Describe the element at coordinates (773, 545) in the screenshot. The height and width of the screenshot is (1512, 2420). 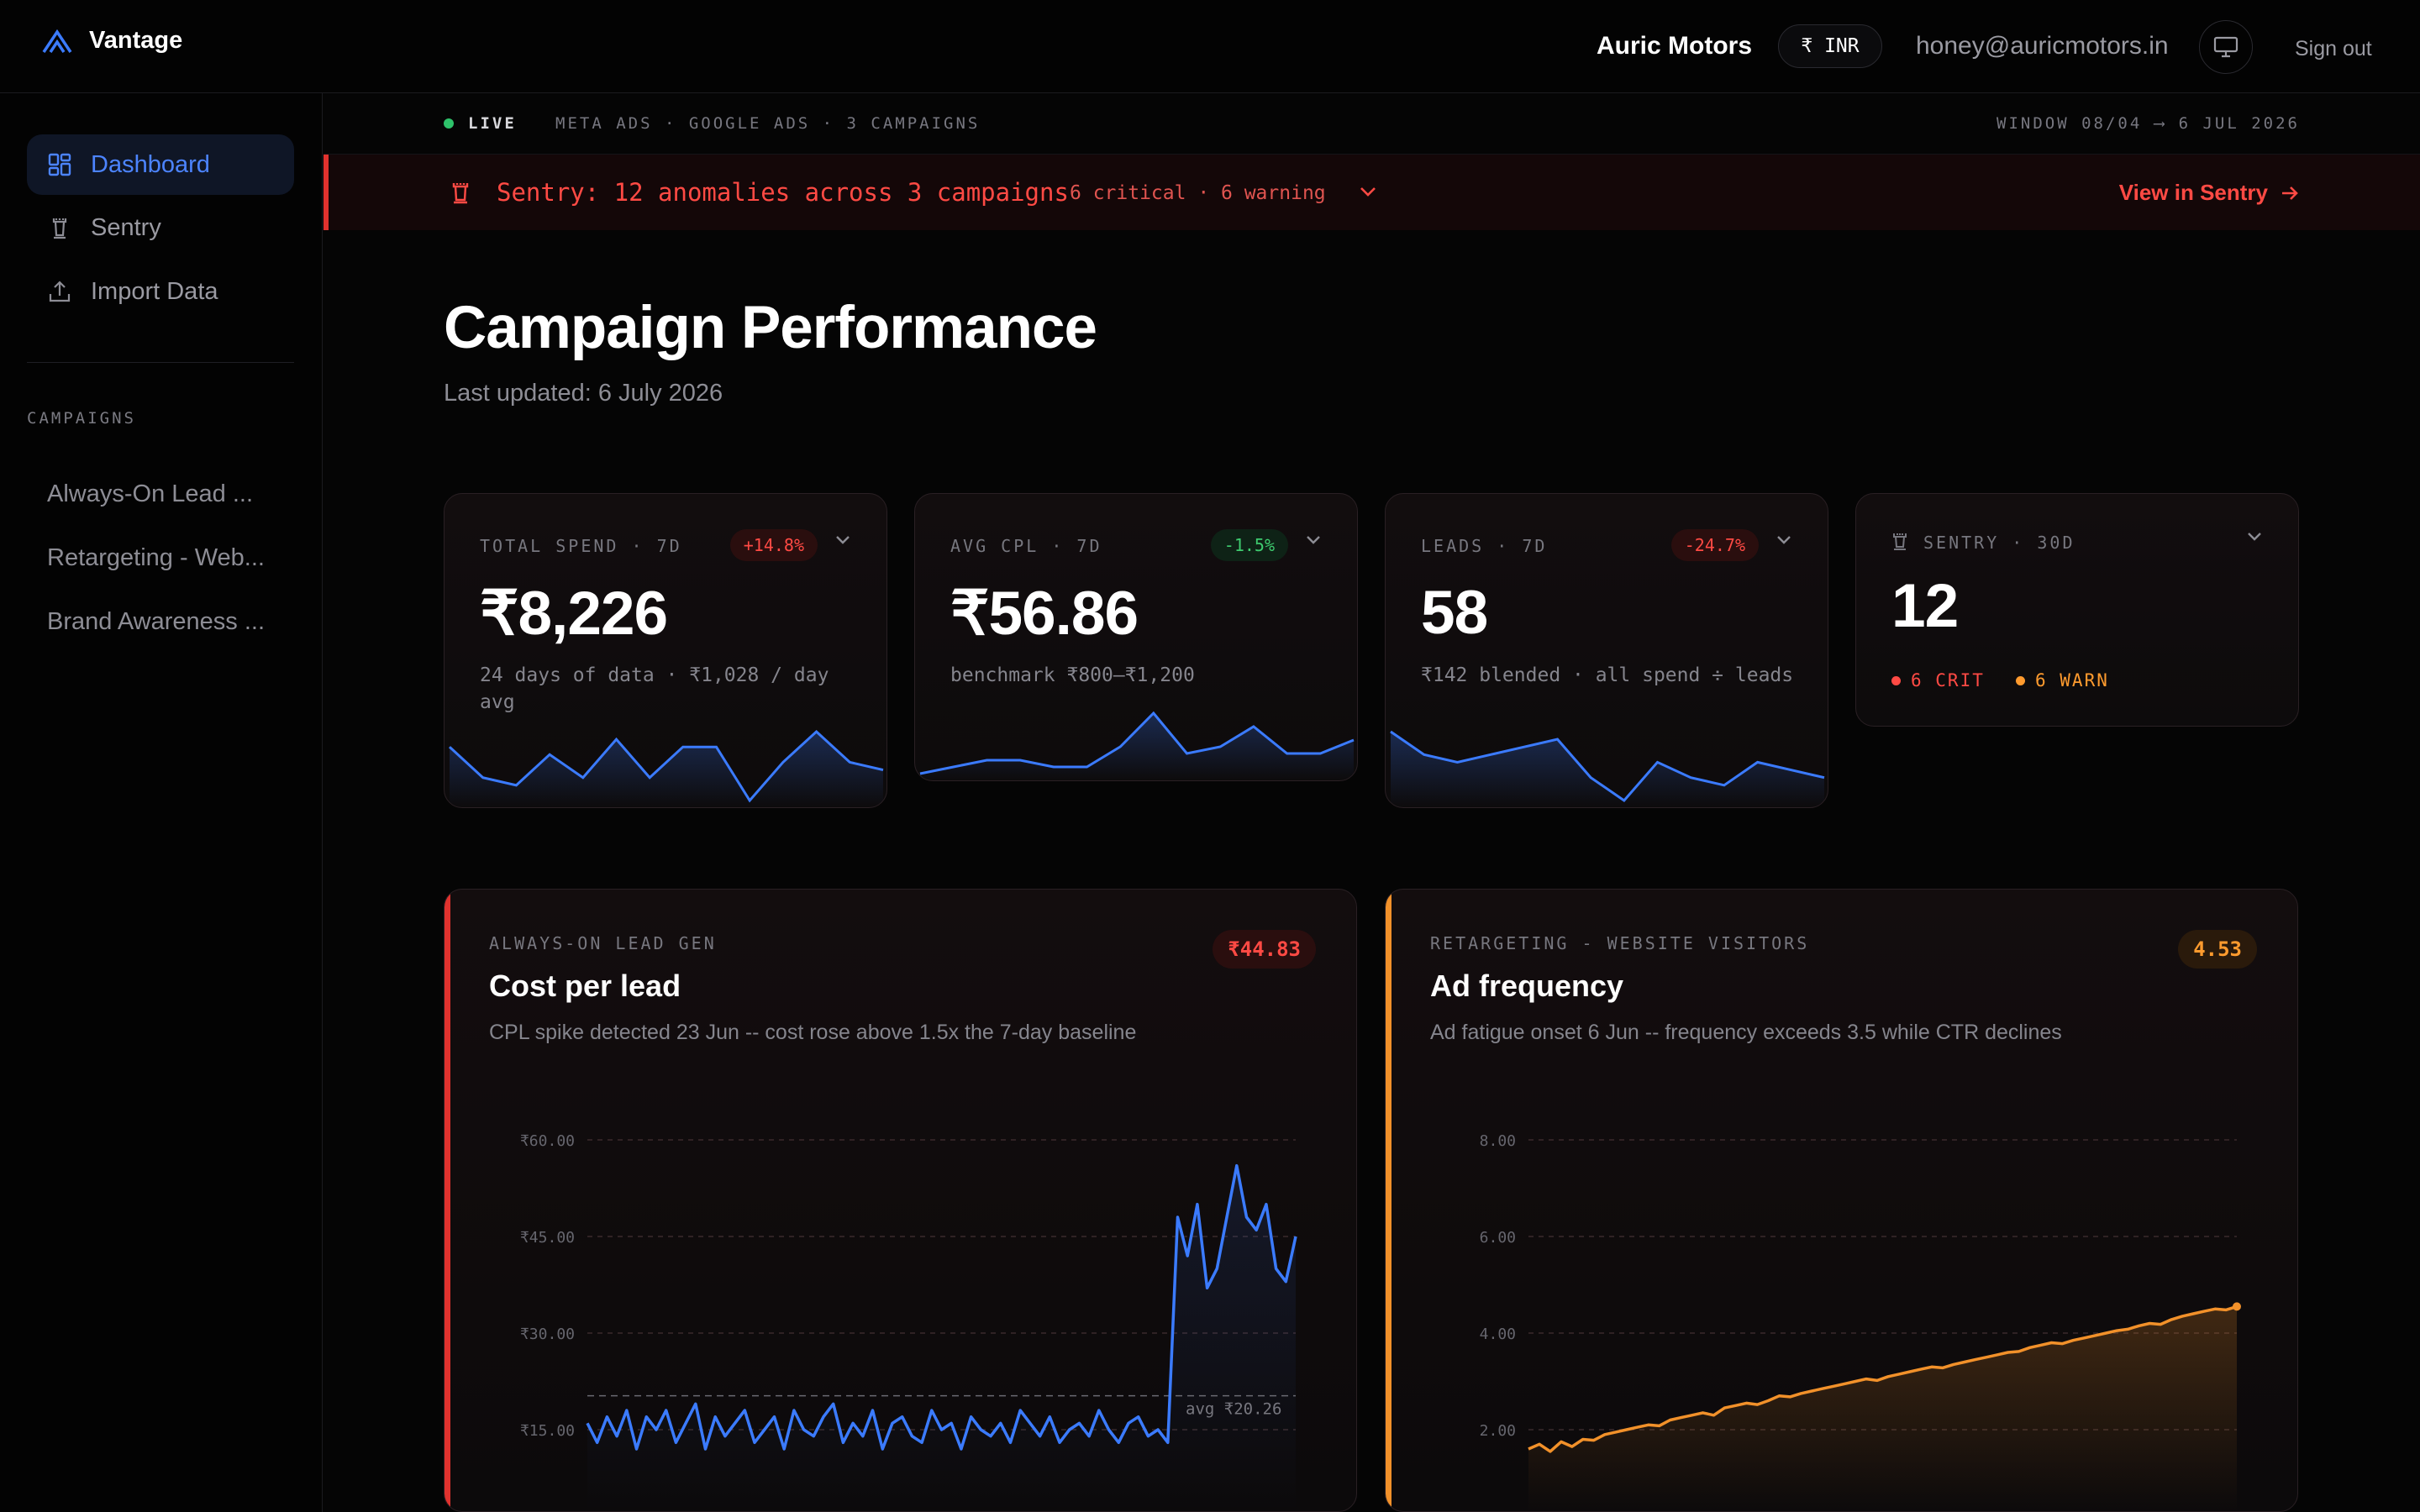
I see `change-badge: +14.8%` at that location.